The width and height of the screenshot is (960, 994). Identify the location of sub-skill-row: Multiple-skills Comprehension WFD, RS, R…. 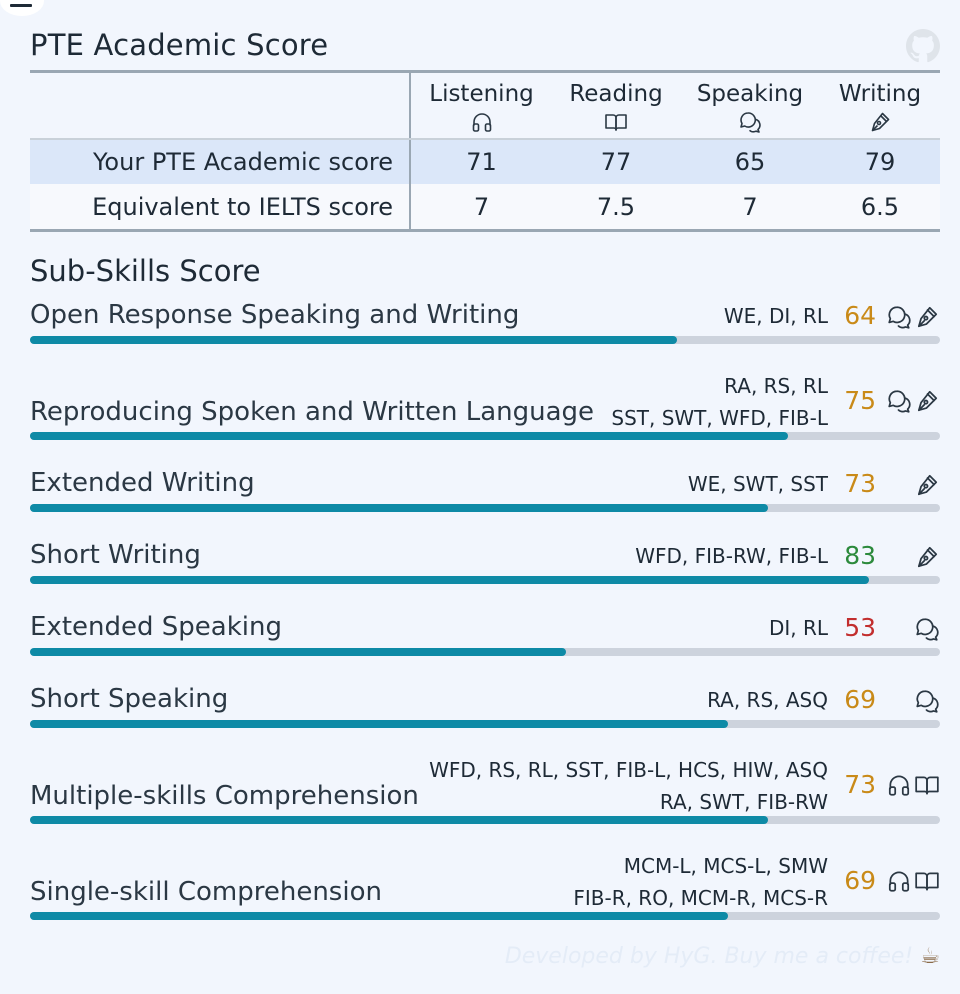
(485, 790).